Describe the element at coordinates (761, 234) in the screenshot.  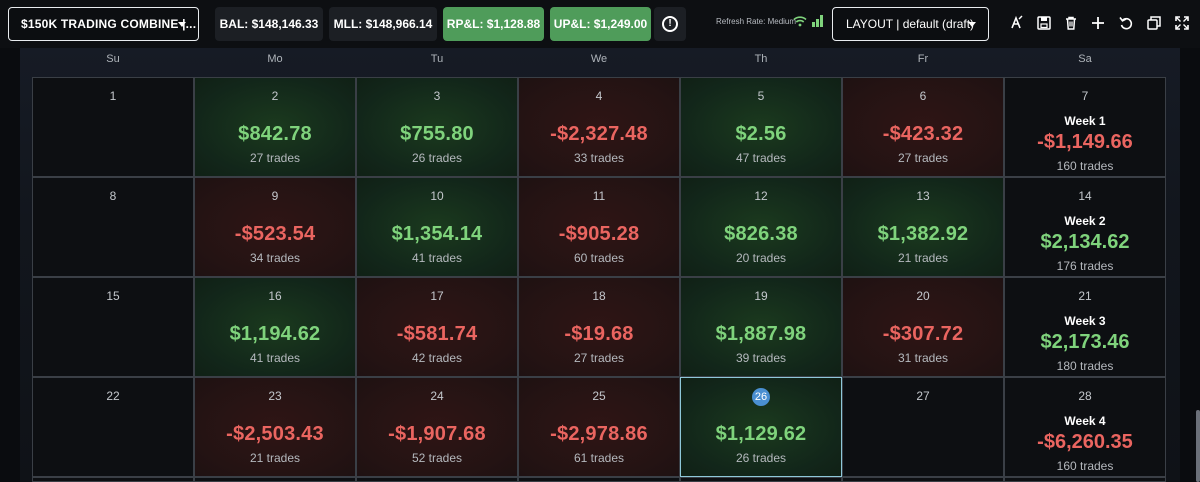
I see `daily-pnl: $826.38` at that location.